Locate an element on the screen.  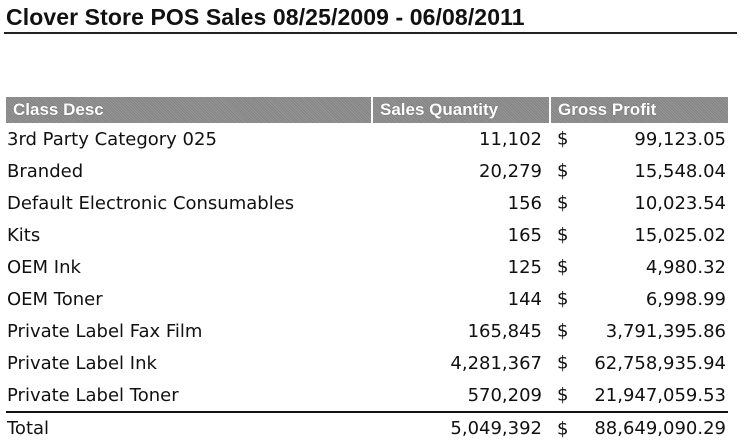
sales-quantity-cell: 20,279 is located at coordinates (510, 171).